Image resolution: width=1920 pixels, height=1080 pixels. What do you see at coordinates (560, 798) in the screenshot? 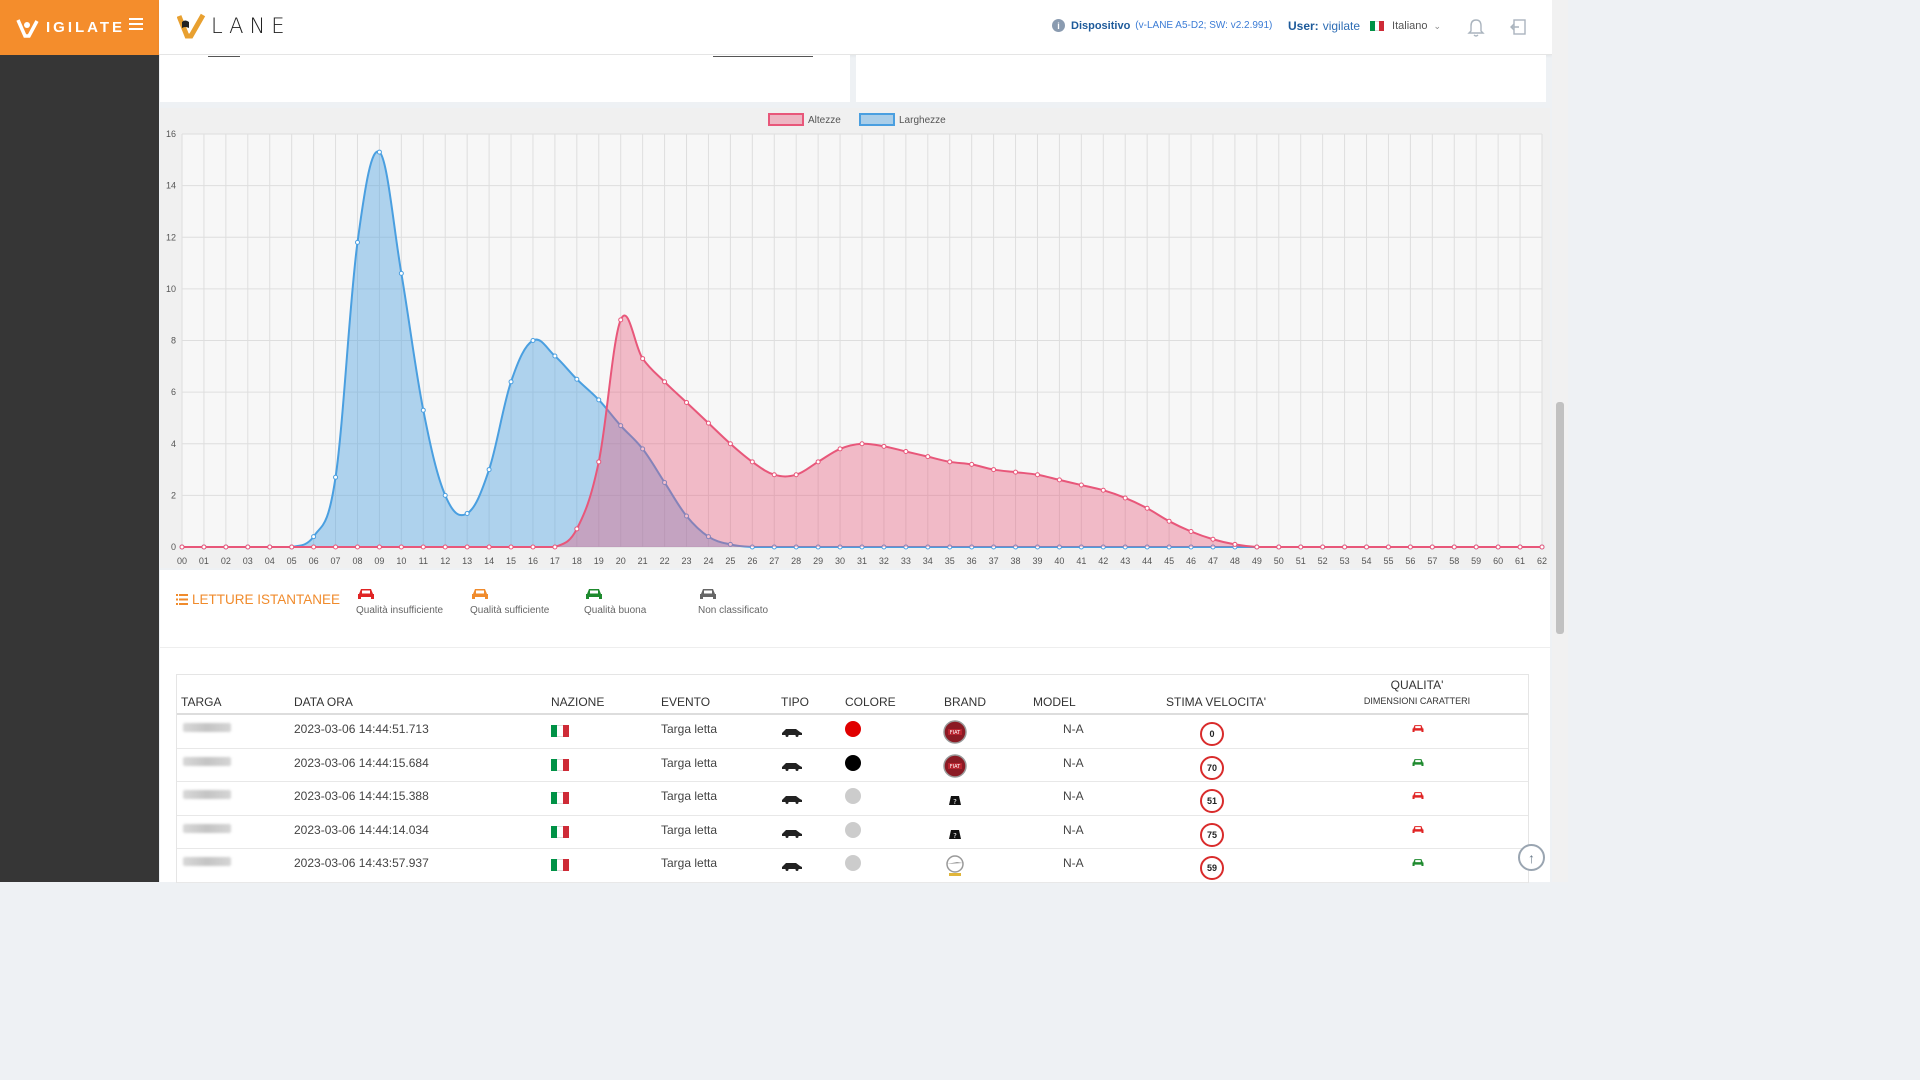
I see `italy-flag-icon` at bounding box center [560, 798].